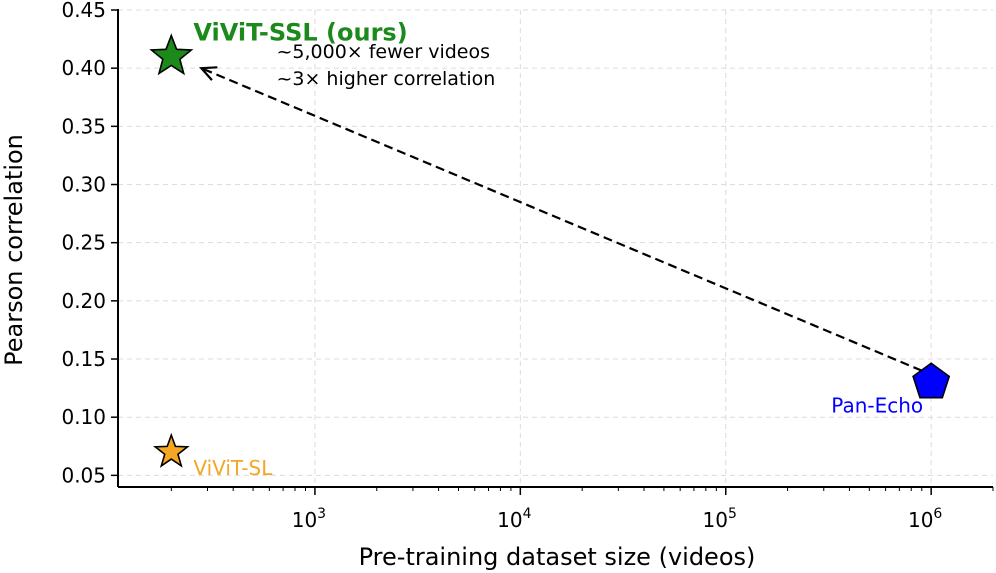 This screenshot has height=573, width=996. I want to click on annotation-text: ~5,000× fewer videos, so click(383, 52).